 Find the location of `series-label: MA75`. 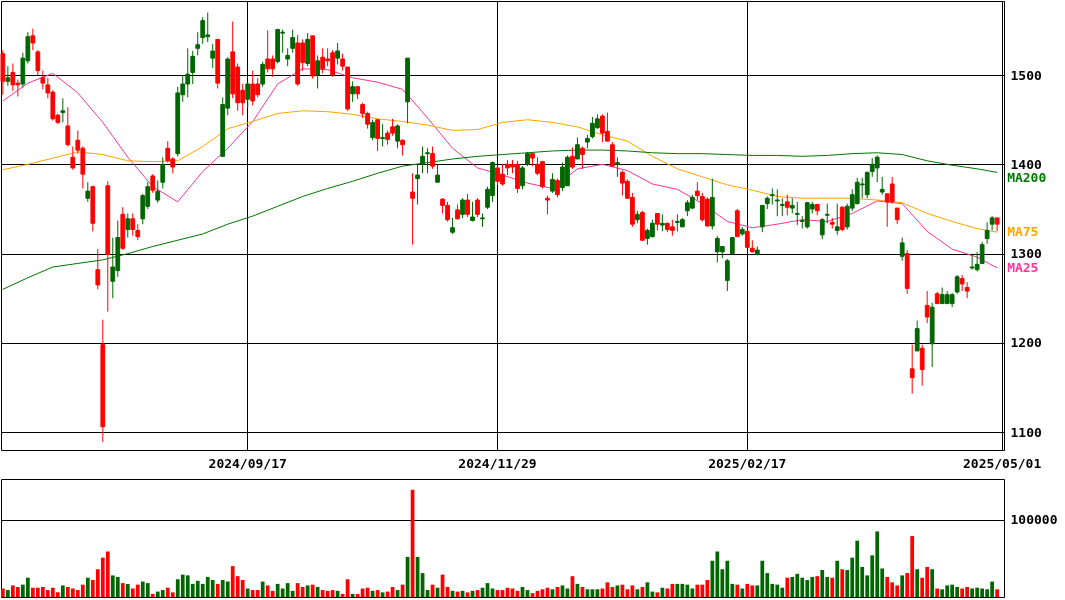

series-label: MA75 is located at coordinates (1023, 232).